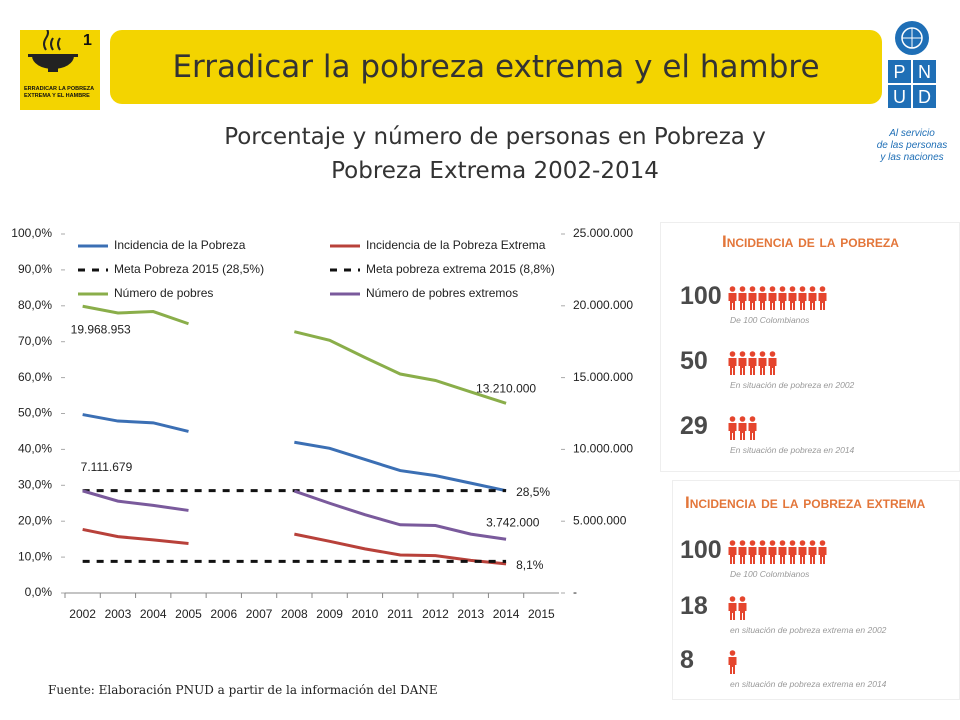  Describe the element at coordinates (39, 592) in the screenshot. I see `y-tick-label: 0,0%` at that location.